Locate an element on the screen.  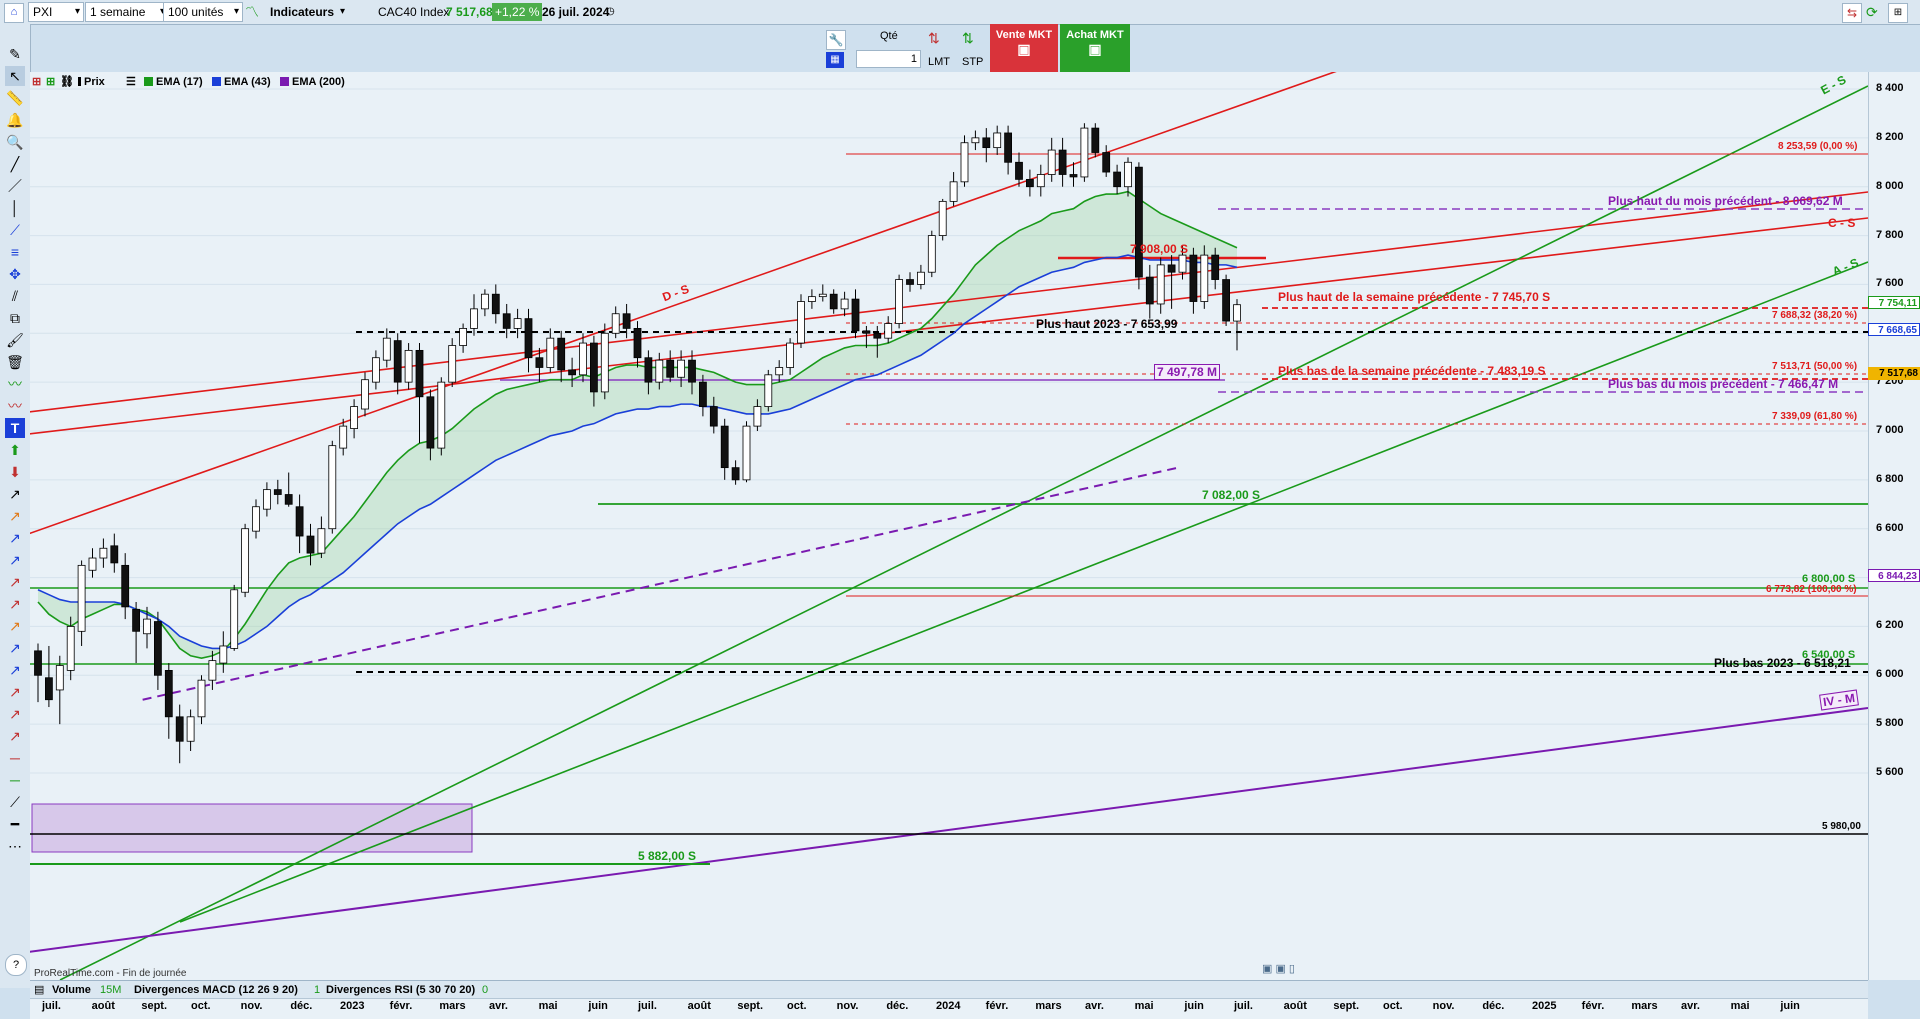
restore-window-icon: ⇆ is located at coordinates (1852, 13).